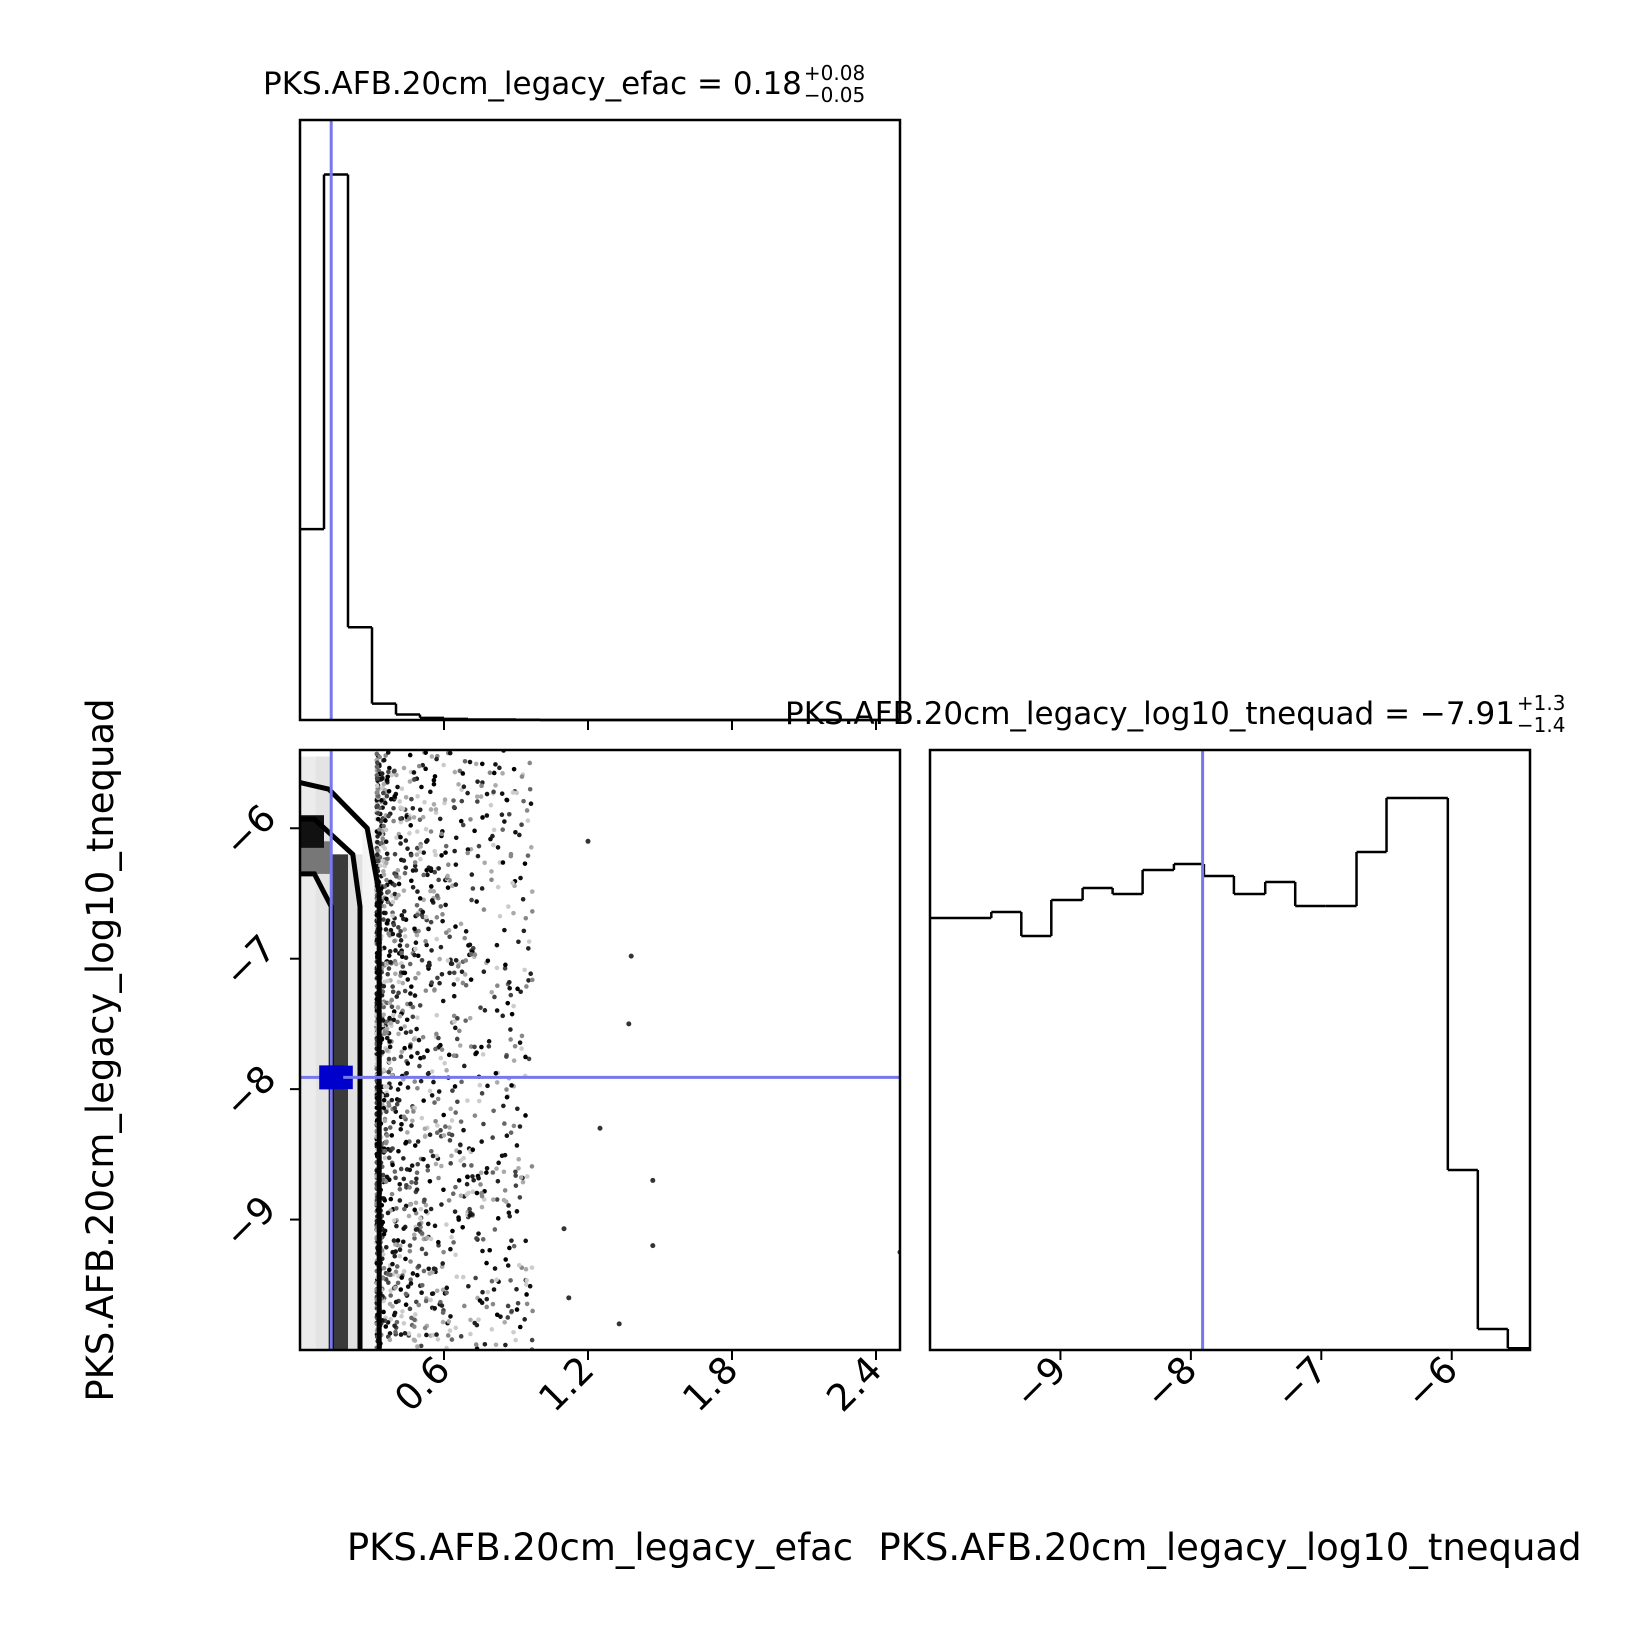 The width and height of the screenshot is (1650, 1650). I want to click on efac-x-axis-label: PKS.AFB.20cm_legacy_efac, so click(600, 1547).